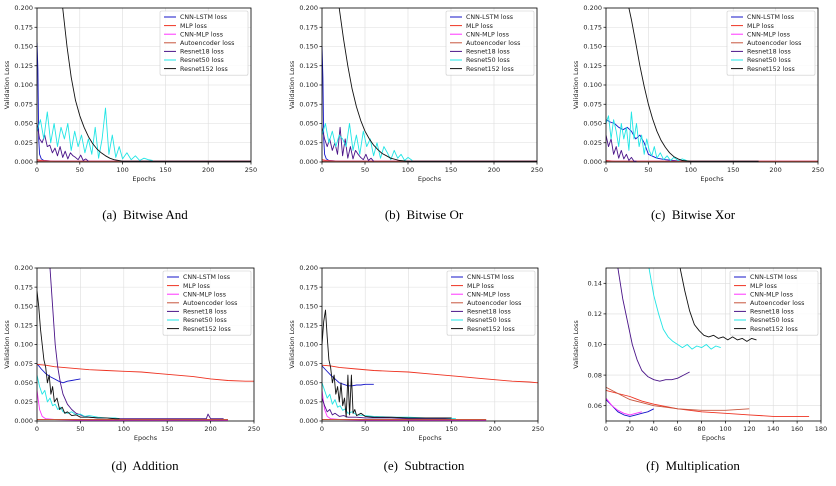 The height and width of the screenshot is (486, 836). Describe the element at coordinates (773, 429) in the screenshot. I see `x-tick-label: 140` at that location.